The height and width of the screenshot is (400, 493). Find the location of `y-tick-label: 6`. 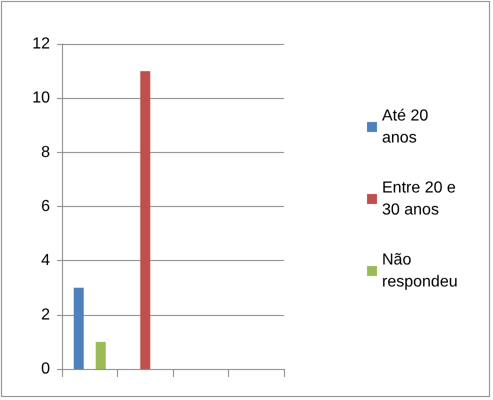

y-tick-label: 6 is located at coordinates (45, 206).